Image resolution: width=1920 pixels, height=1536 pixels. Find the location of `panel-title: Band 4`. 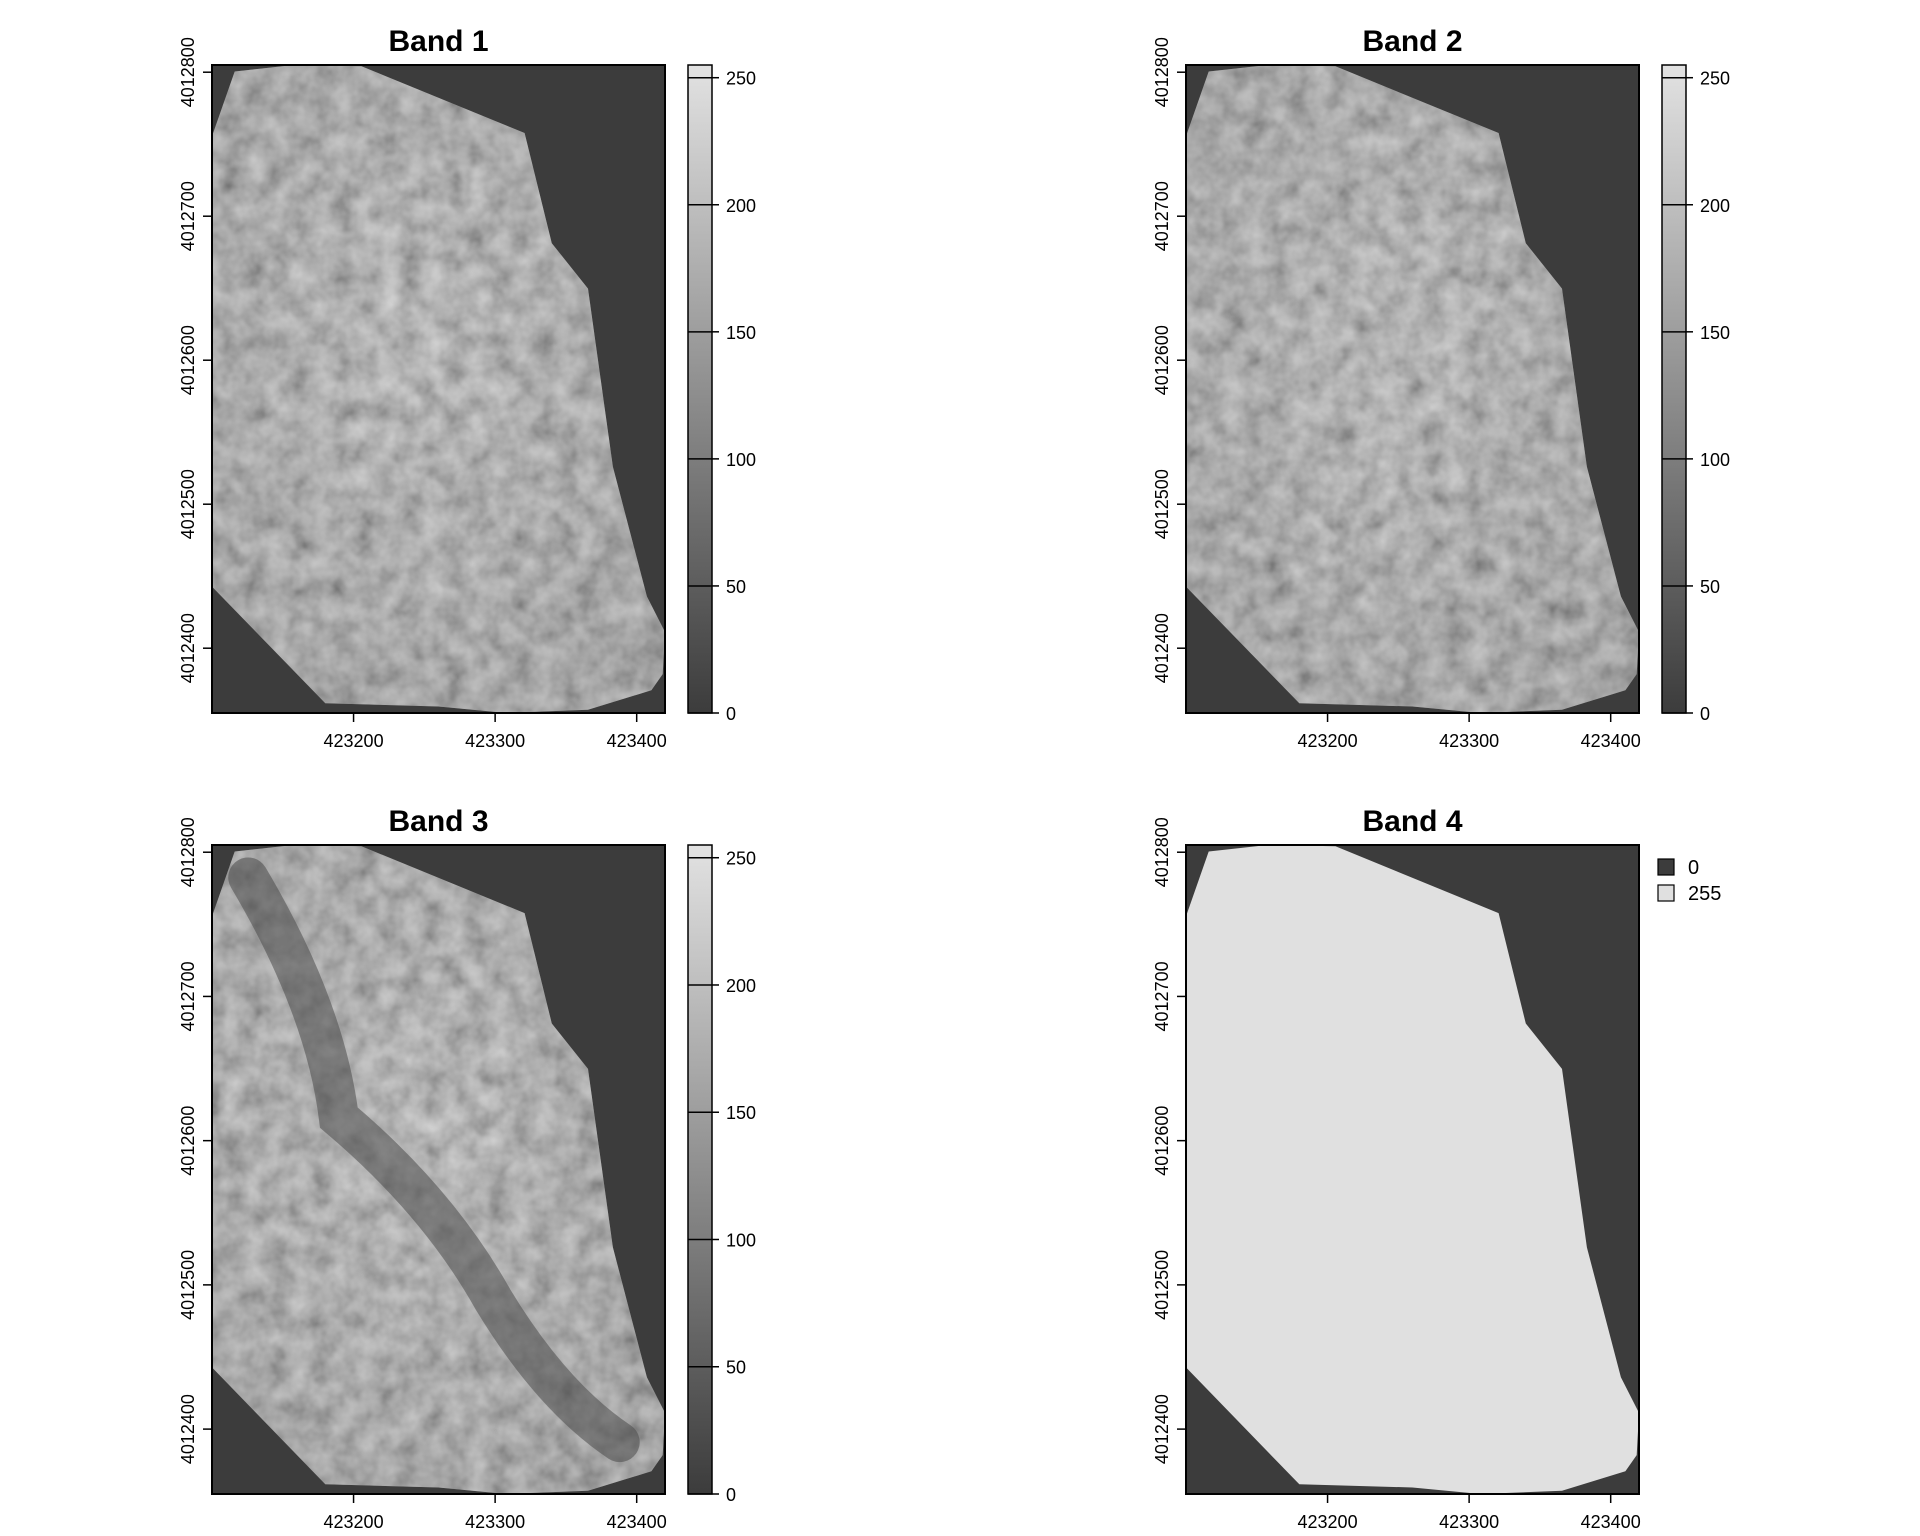

panel-title: Band 4 is located at coordinates (1412, 821).